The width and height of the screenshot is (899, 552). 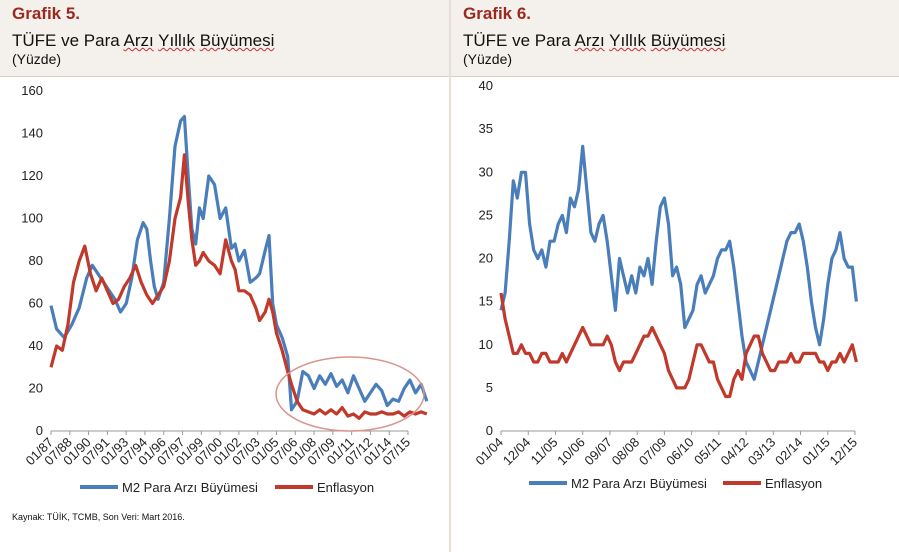 I want to click on x-tick-label: 05/11, so click(x=707, y=451).